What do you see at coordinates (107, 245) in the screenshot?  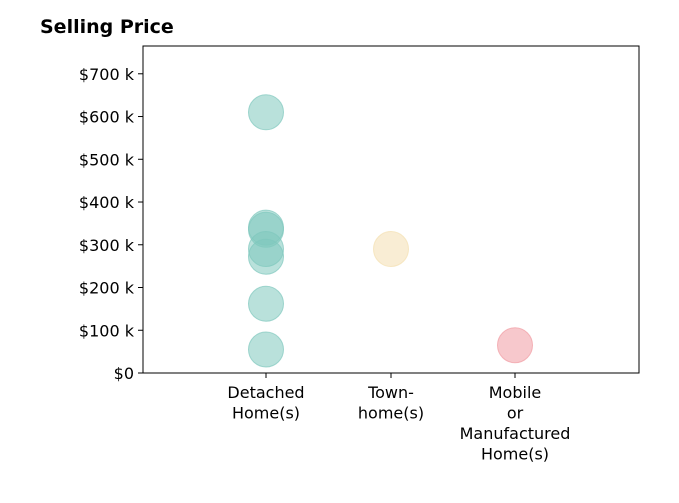 I see `y-tick-label: $300 k` at bounding box center [107, 245].